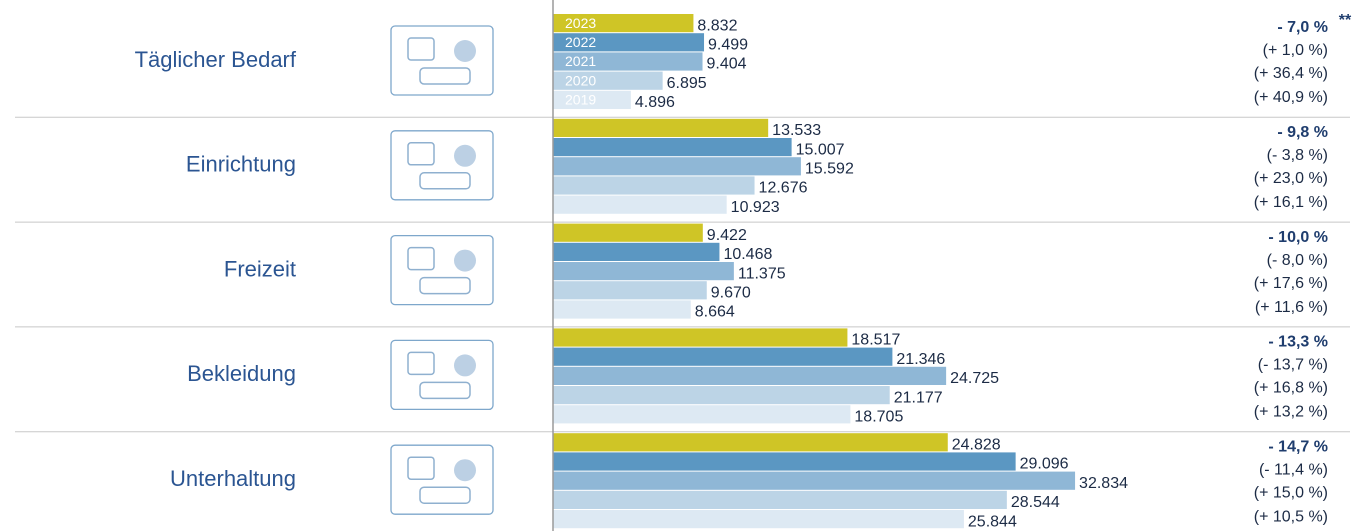 The width and height of the screenshot is (1365, 531). What do you see at coordinates (755, 207) in the screenshot?
I see `value-label: 10.923` at bounding box center [755, 207].